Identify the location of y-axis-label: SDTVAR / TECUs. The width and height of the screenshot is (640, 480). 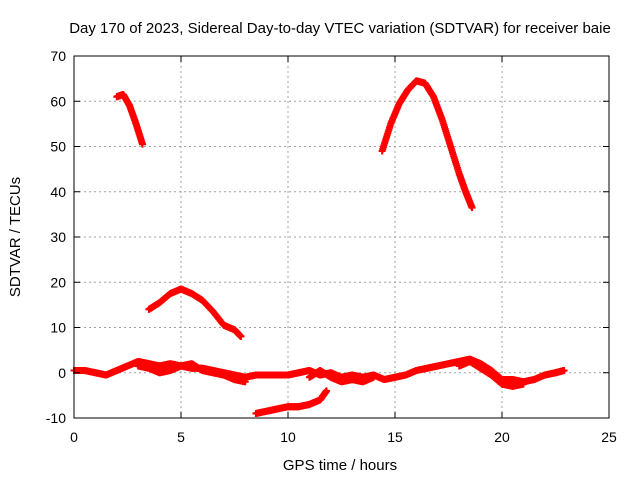
(15, 237).